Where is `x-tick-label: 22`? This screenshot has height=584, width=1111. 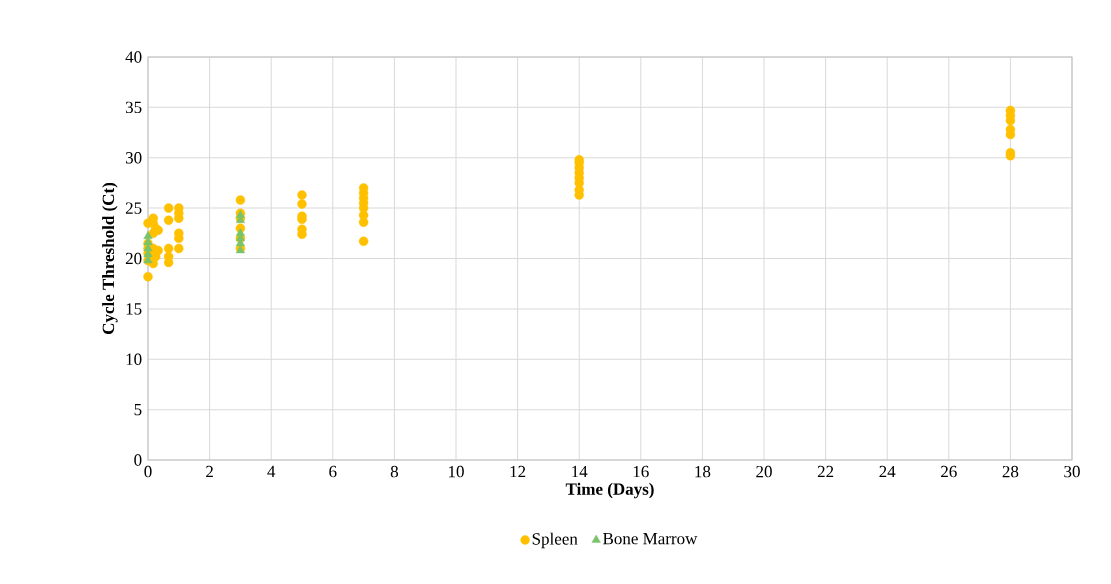 x-tick-label: 22 is located at coordinates (825, 471).